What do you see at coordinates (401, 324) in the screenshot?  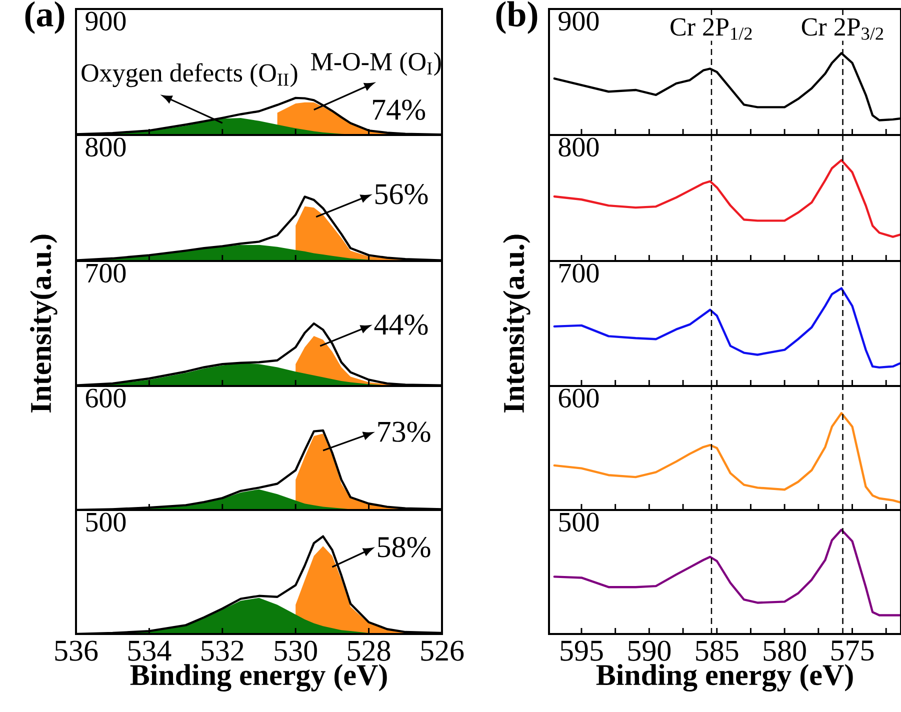 I see `annotation: 44%` at bounding box center [401, 324].